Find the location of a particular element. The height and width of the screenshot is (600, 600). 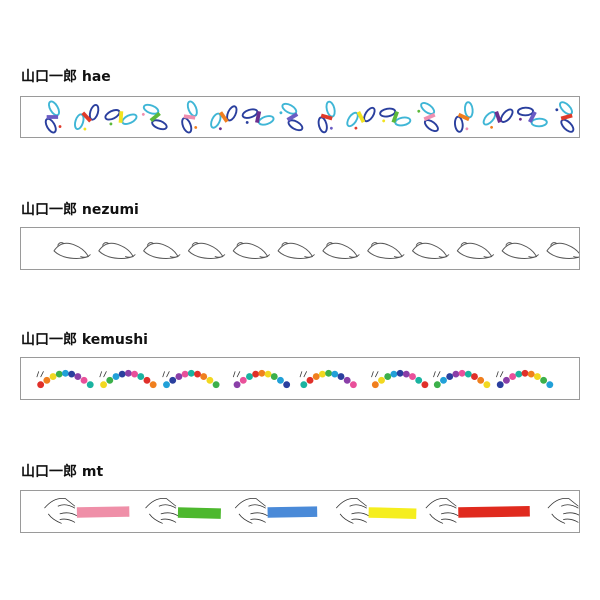

tape-strip-kemushi is located at coordinates (300, 378).